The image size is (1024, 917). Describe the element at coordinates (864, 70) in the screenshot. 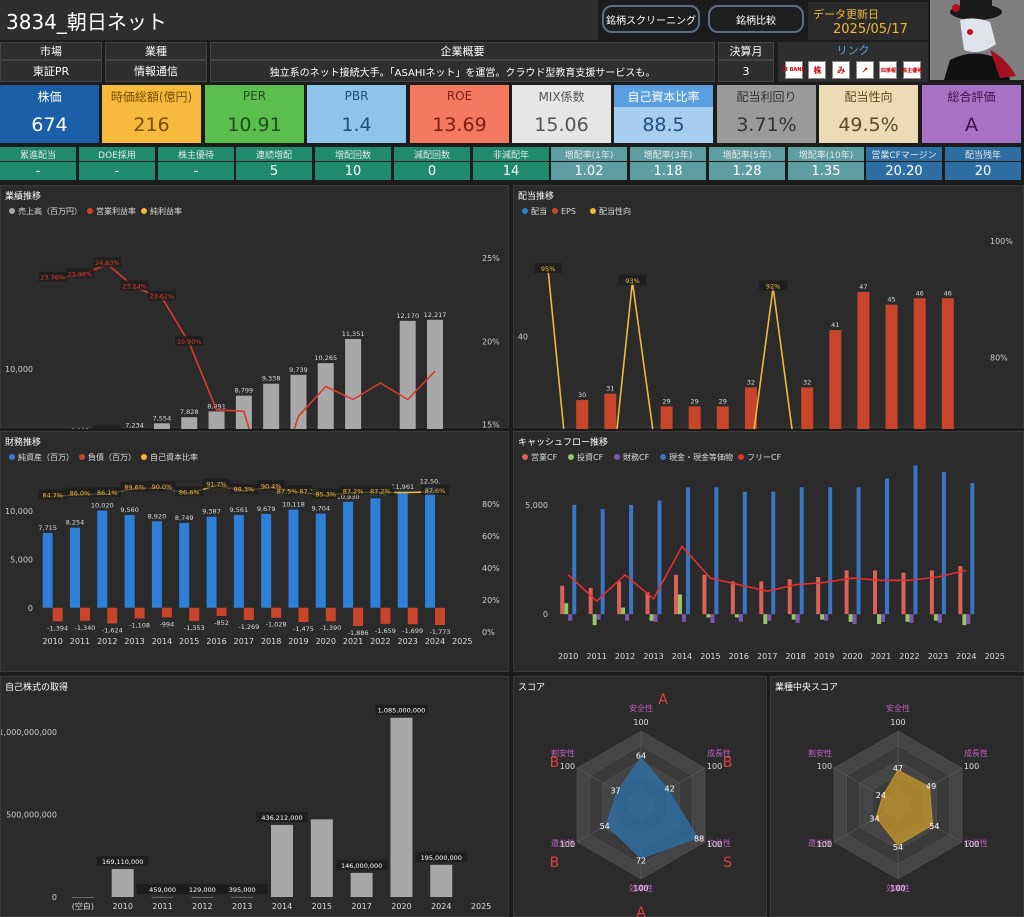

I see `chart-icon: ↗` at that location.